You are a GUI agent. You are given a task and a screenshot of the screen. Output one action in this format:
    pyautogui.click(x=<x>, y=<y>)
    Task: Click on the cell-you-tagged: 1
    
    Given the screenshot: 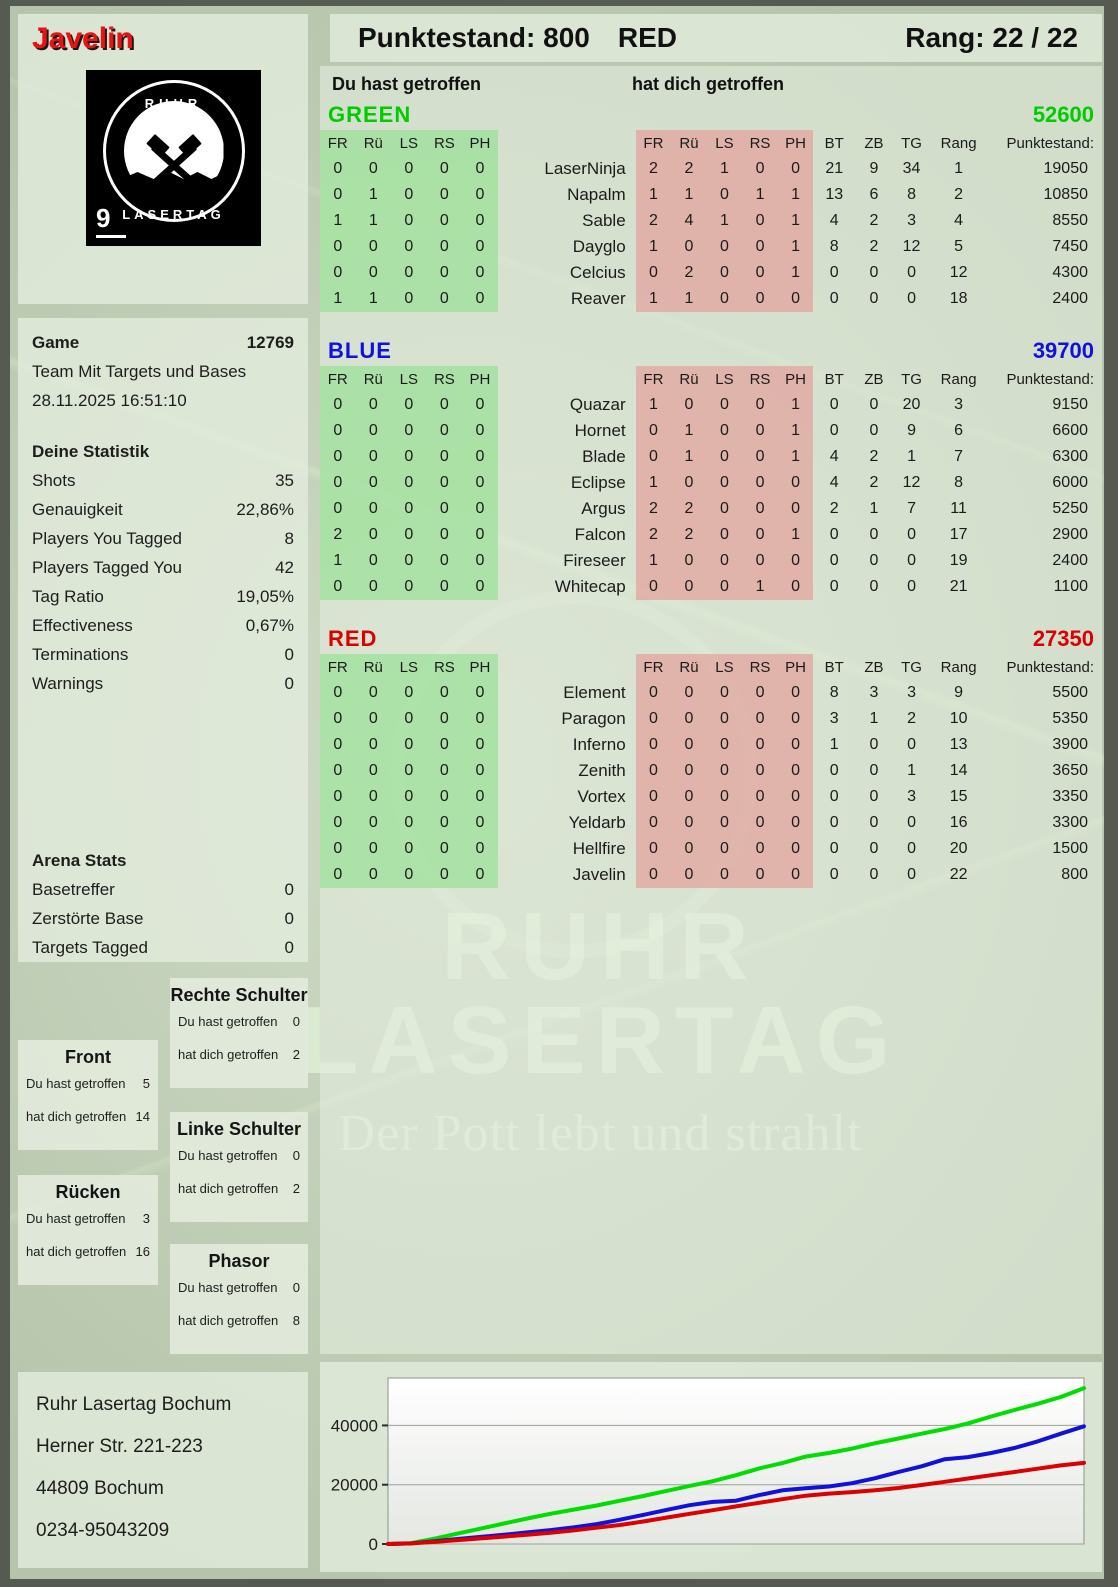 What is the action you would take?
    pyautogui.click(x=338, y=221)
    